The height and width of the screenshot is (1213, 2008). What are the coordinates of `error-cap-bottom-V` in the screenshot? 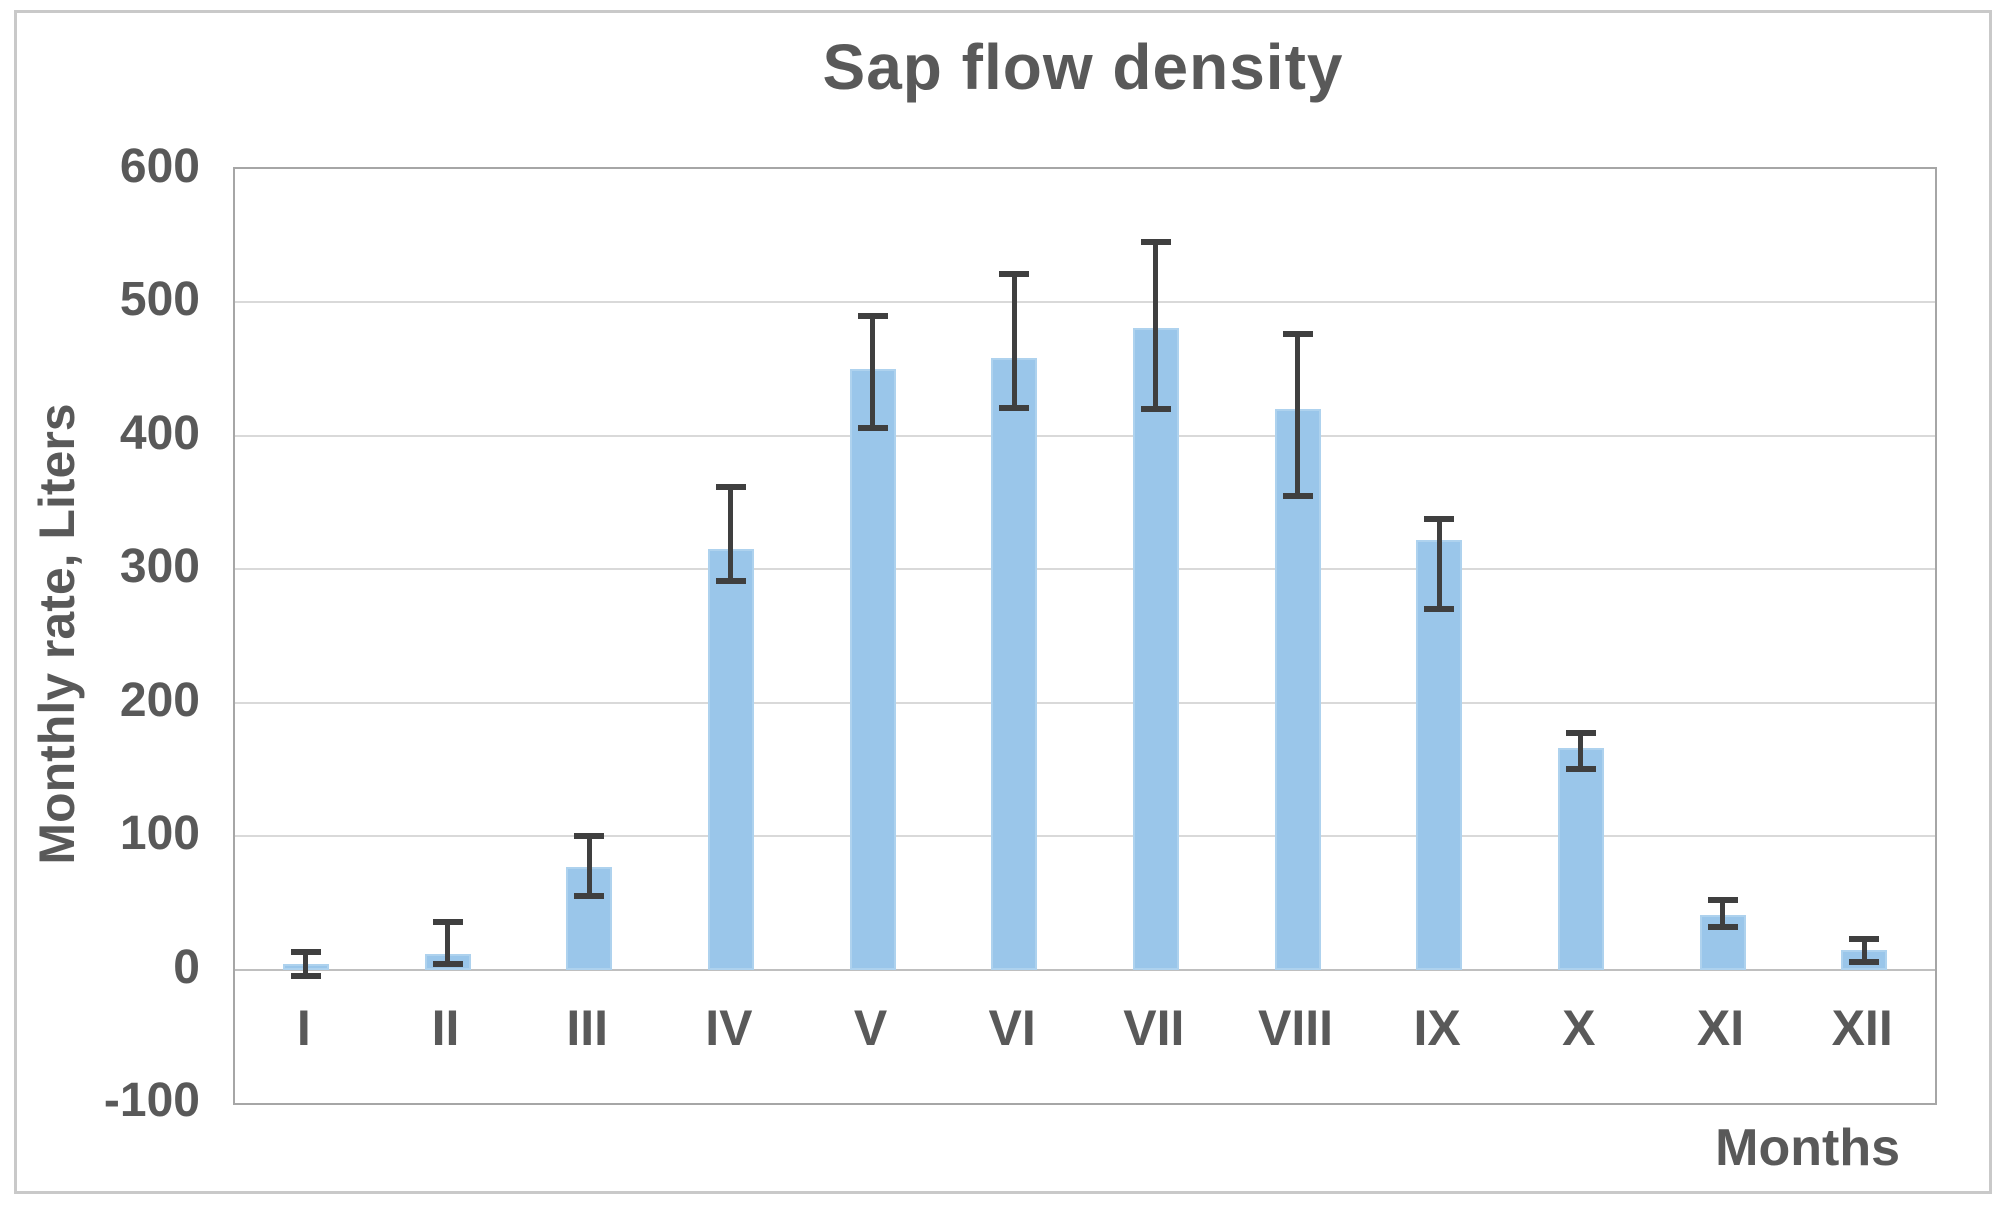 It's located at (872, 427).